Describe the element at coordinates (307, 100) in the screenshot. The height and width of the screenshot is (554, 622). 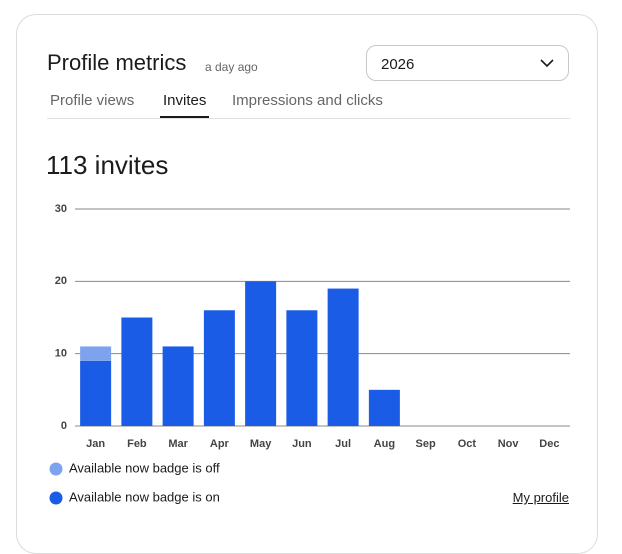
I see `tab: Impressions and clicks` at that location.